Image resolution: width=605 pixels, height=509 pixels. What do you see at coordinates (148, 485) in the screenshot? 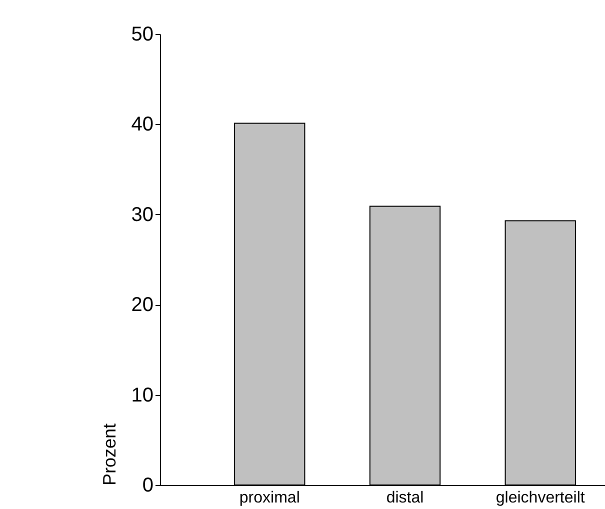
I see `y-tick-label: 0` at bounding box center [148, 485].